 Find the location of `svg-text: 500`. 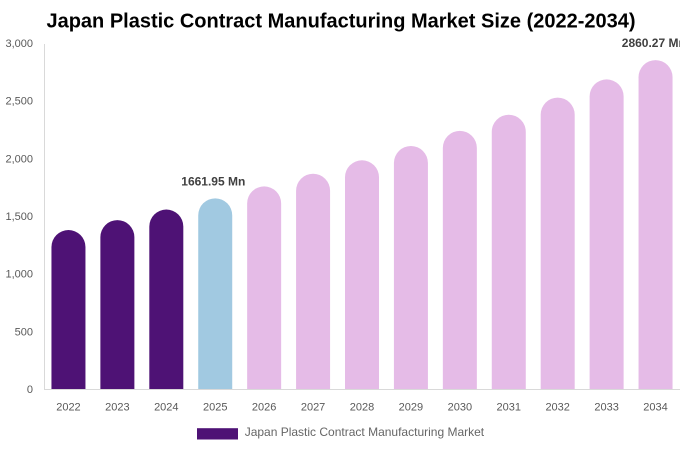

svg-text: 500 is located at coordinates (24, 332).